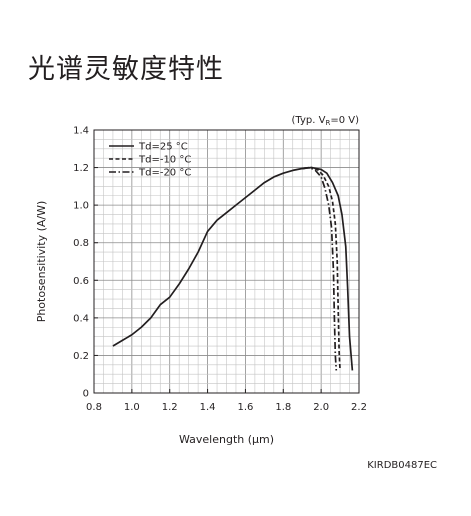  I want to click on y-tick-label: 0.6, so click(81, 281).